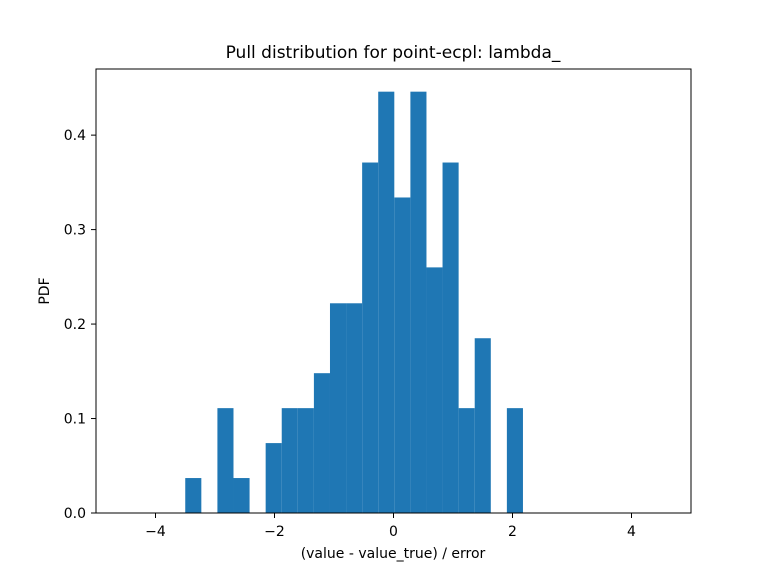  Describe the element at coordinates (75, 231) in the screenshot. I see `y-tick-label: 0.3` at that location.